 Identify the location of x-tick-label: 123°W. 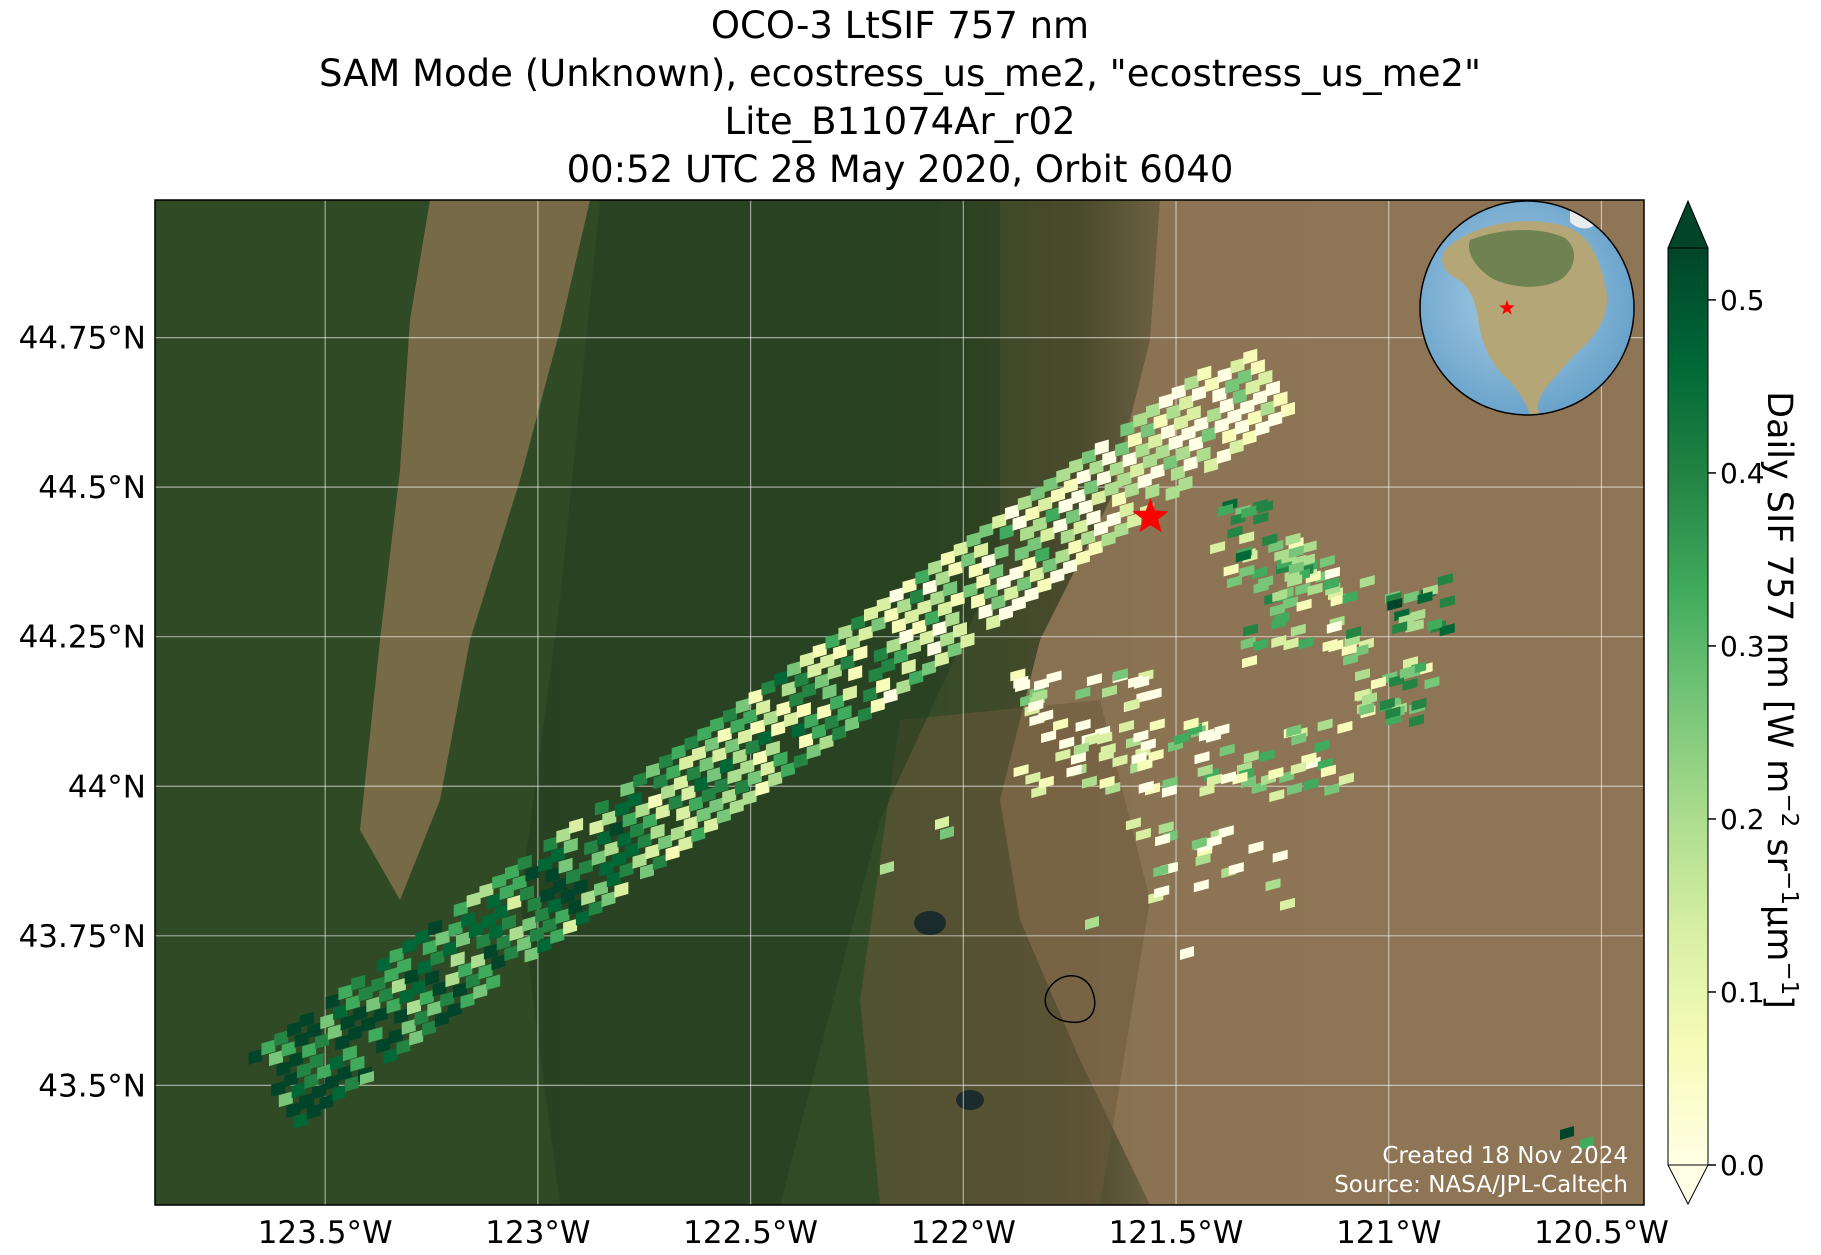
(537, 1233).